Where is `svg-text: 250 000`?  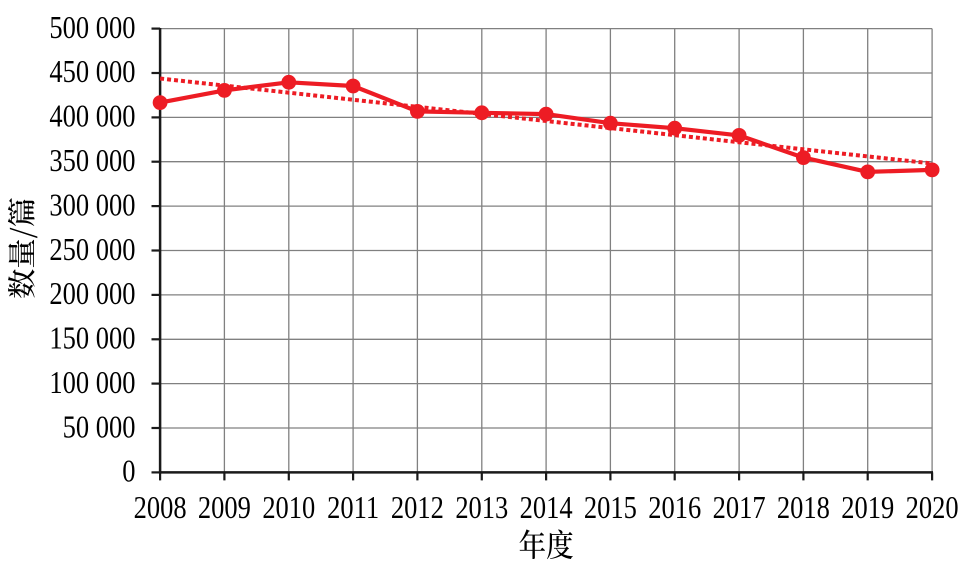
svg-text: 250 000 is located at coordinates (92, 250).